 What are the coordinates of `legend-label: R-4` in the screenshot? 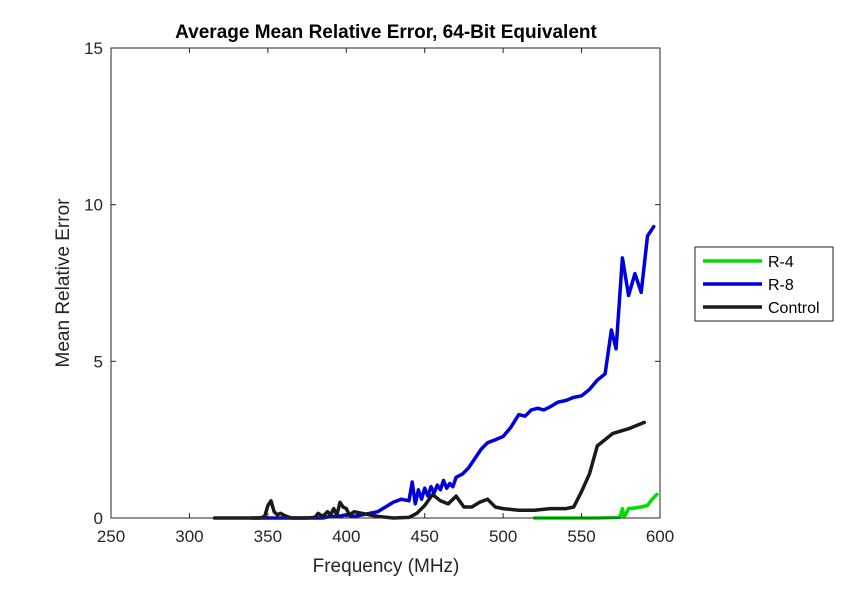 It's located at (781, 262).